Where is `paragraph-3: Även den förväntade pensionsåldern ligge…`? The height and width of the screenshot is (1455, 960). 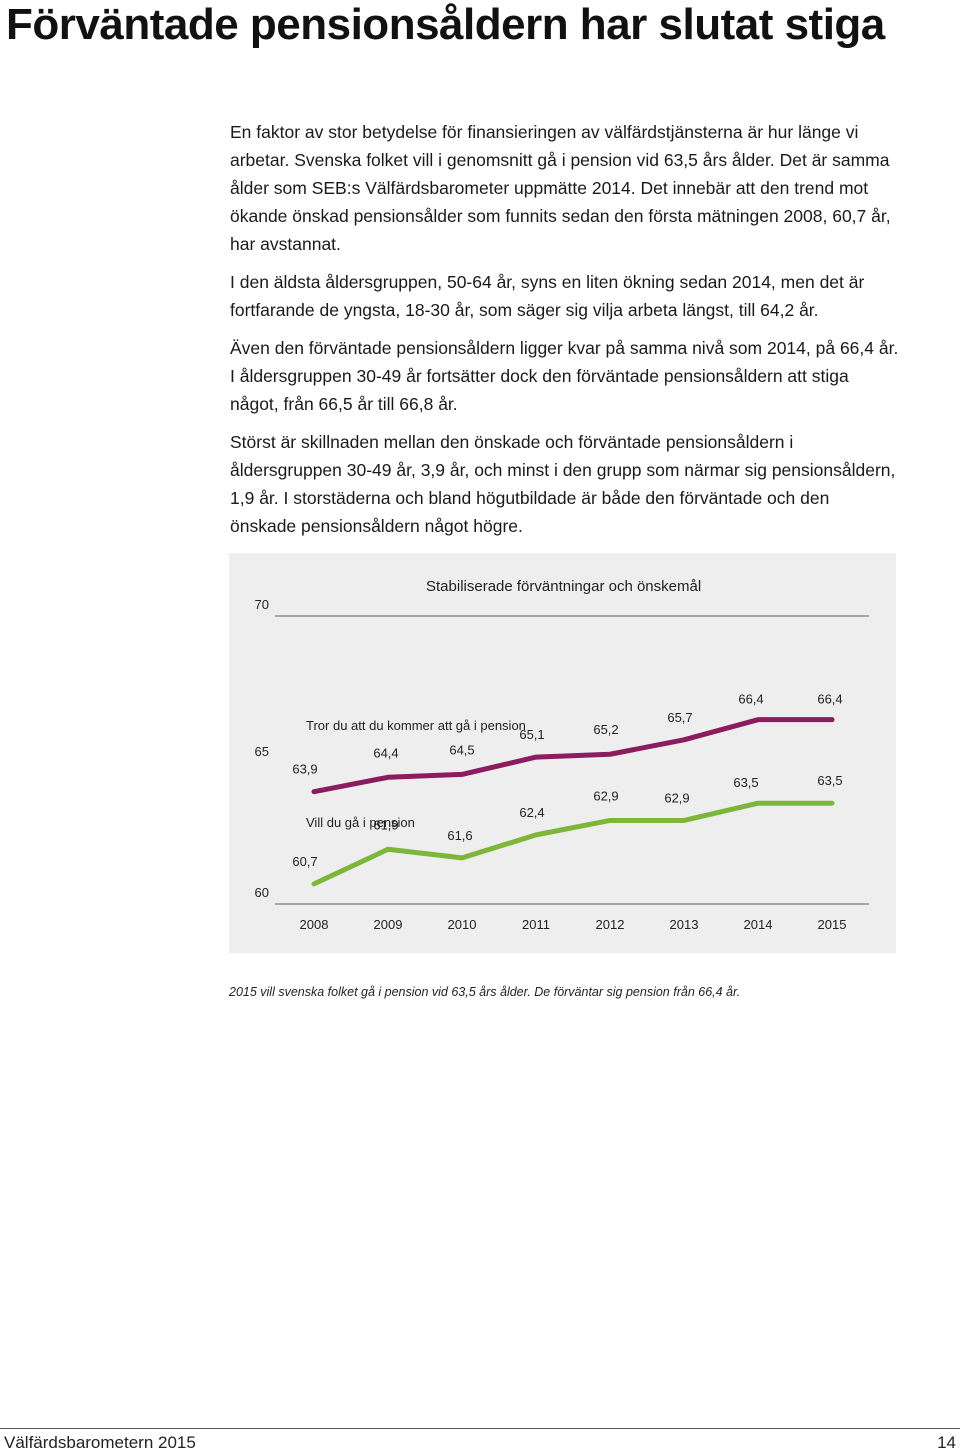 paragraph-3: Även den förväntade pensionsåldern ligge… is located at coordinates (564, 376).